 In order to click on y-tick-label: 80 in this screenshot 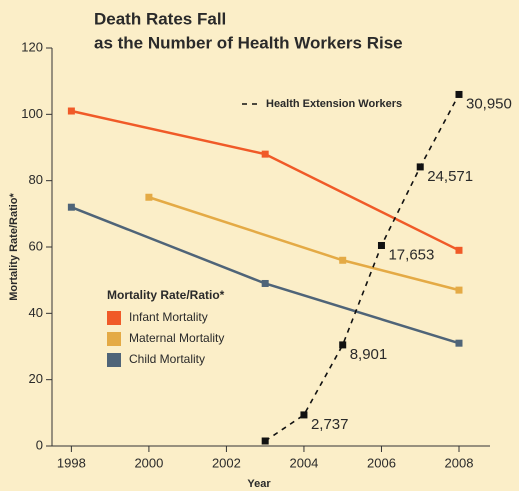, I will do `click(36, 179)`.